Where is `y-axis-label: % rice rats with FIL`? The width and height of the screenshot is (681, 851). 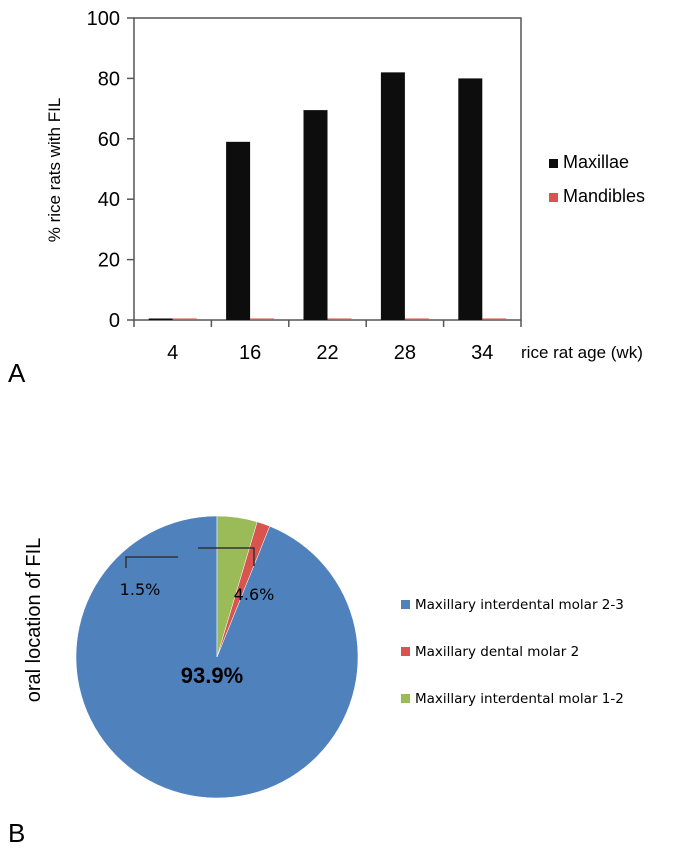 y-axis-label: % rice rats with FIL is located at coordinates (54, 170).